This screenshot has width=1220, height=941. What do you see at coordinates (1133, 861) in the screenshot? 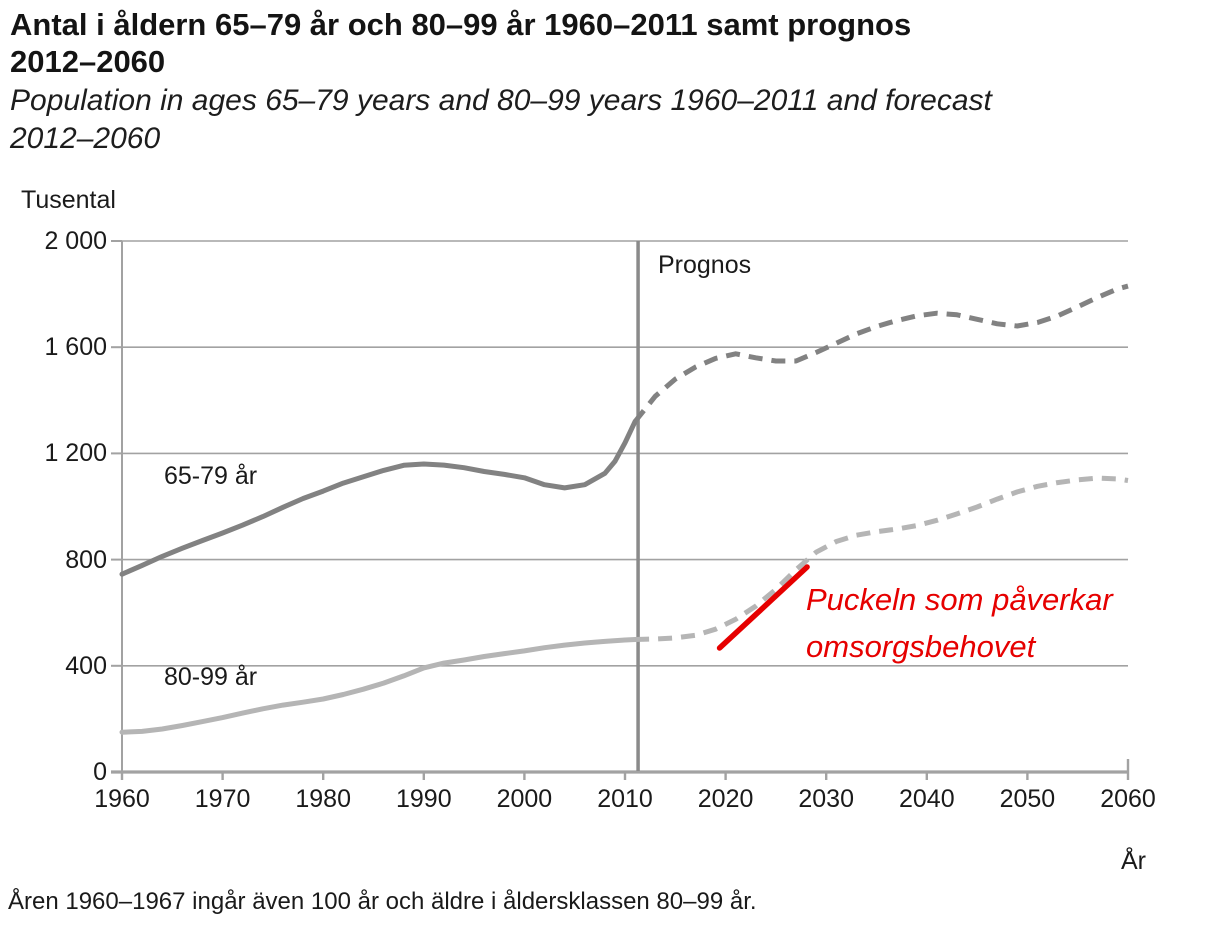
I see `x-axis-title: År` at bounding box center [1133, 861].